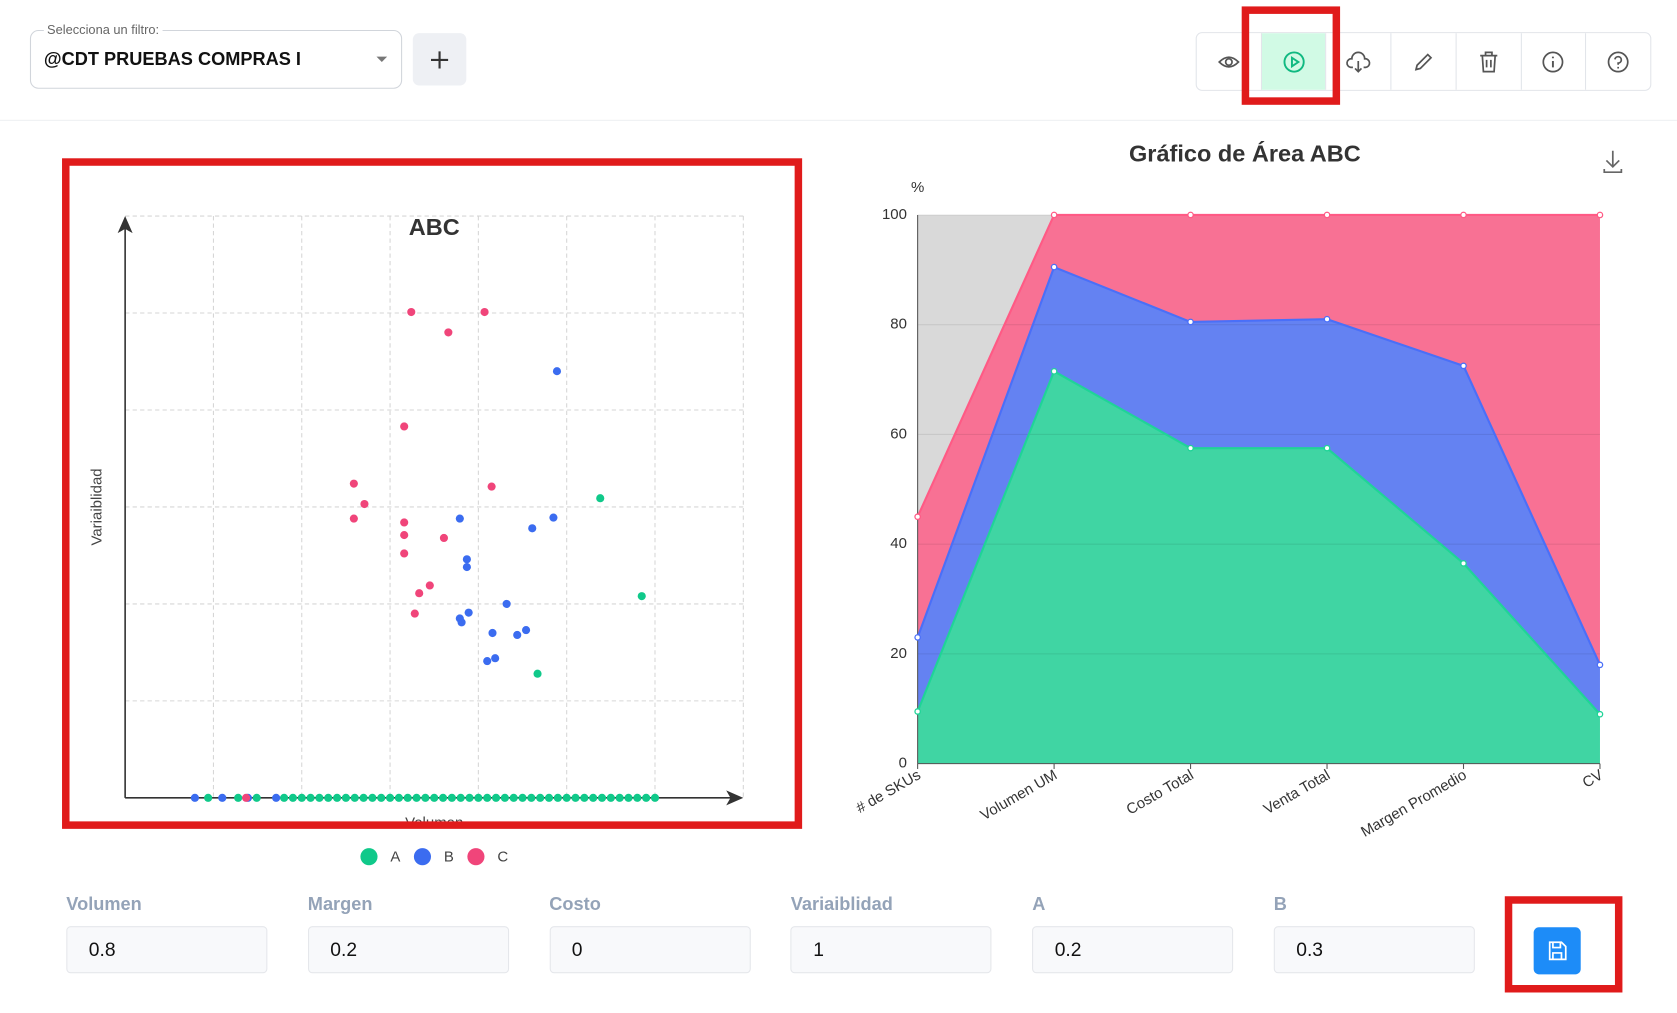 The width and height of the screenshot is (1677, 1013). I want to click on y-axis-label: Variaiblidad, so click(96, 506).